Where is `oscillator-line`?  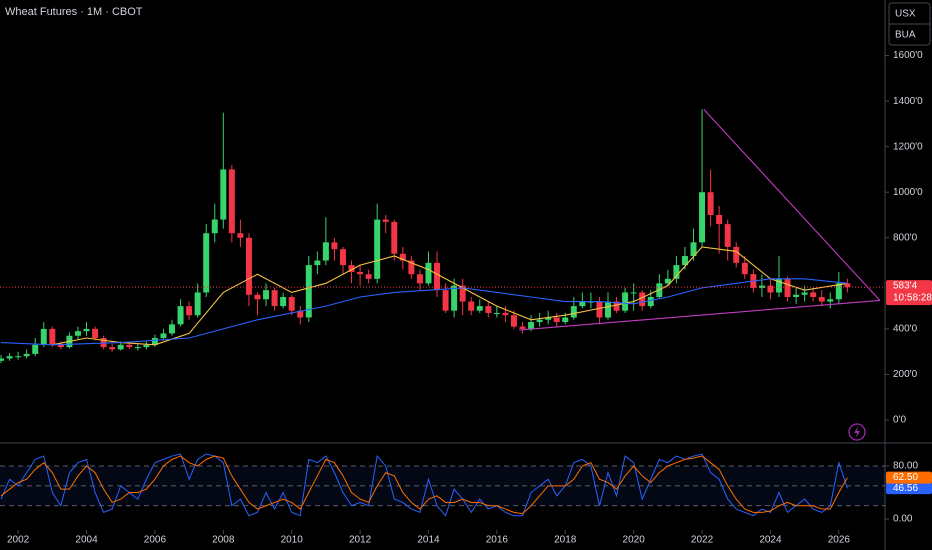 oscillator-line is located at coordinates (424, 485).